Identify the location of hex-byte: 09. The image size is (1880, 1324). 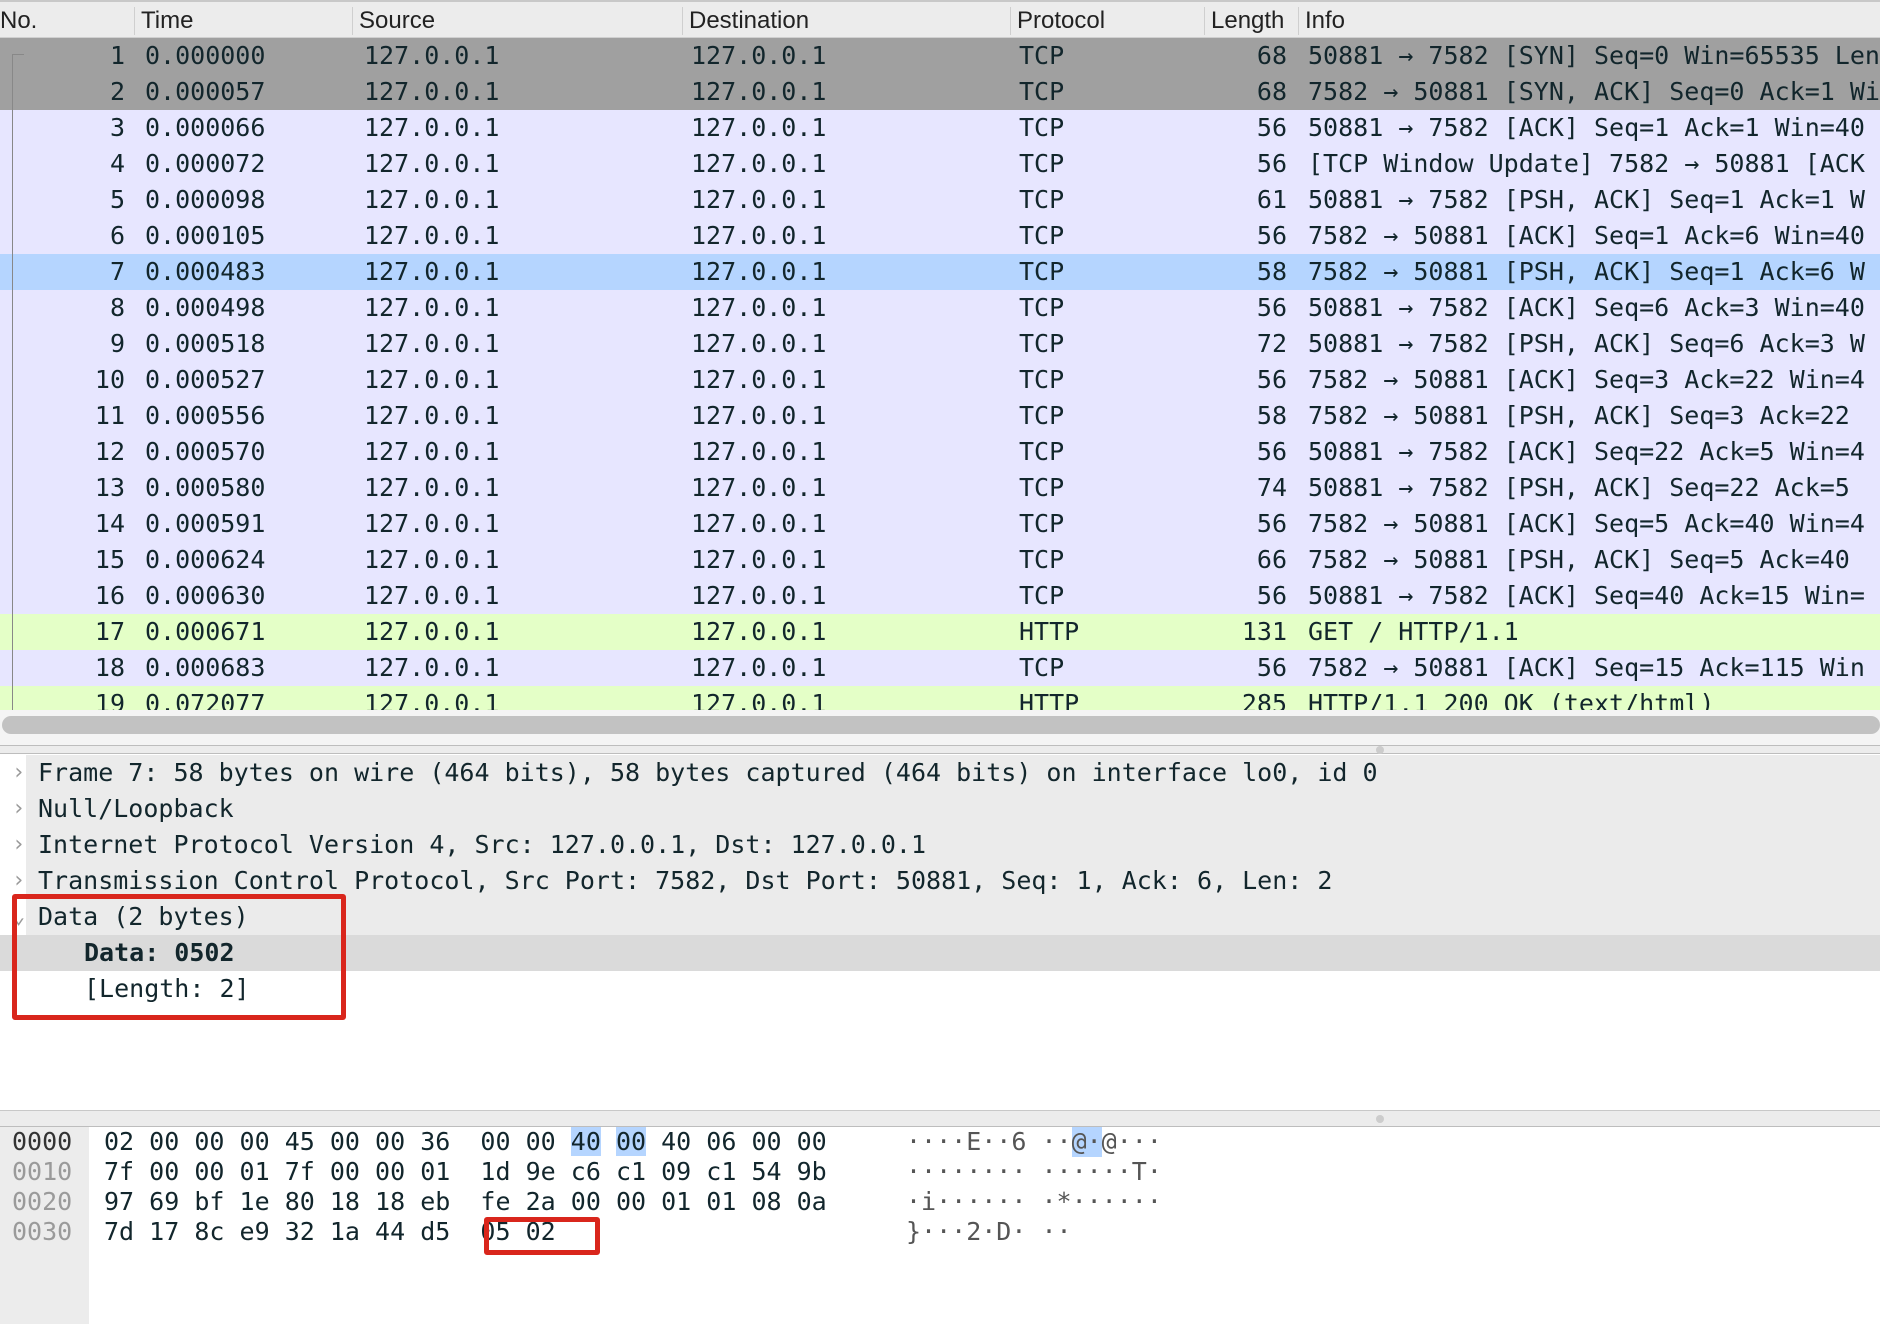
(676, 1171).